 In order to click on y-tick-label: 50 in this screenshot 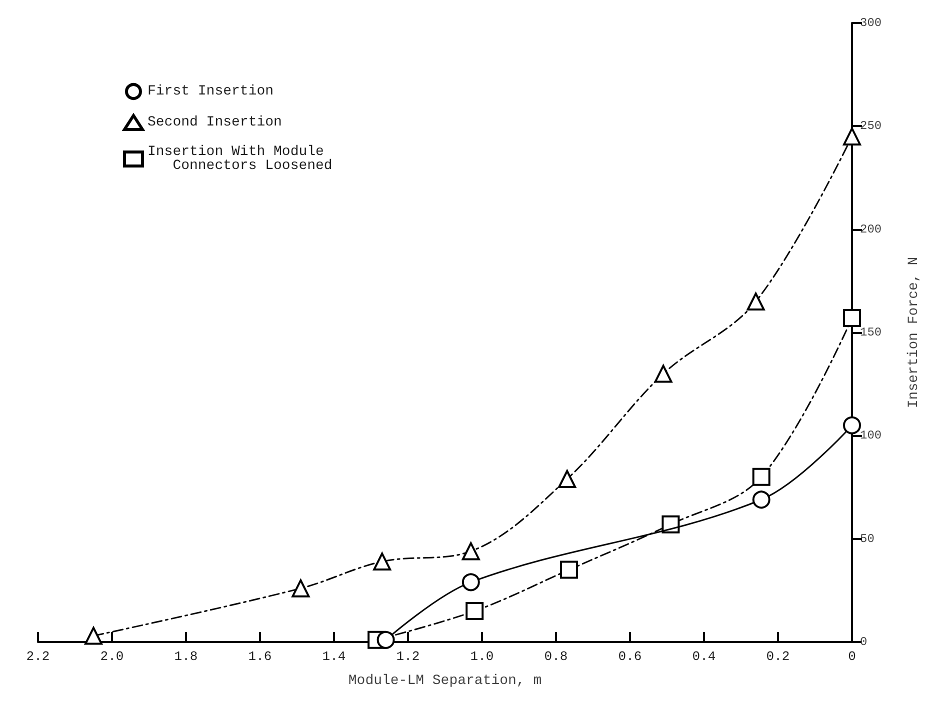, I will do `click(867, 539)`.